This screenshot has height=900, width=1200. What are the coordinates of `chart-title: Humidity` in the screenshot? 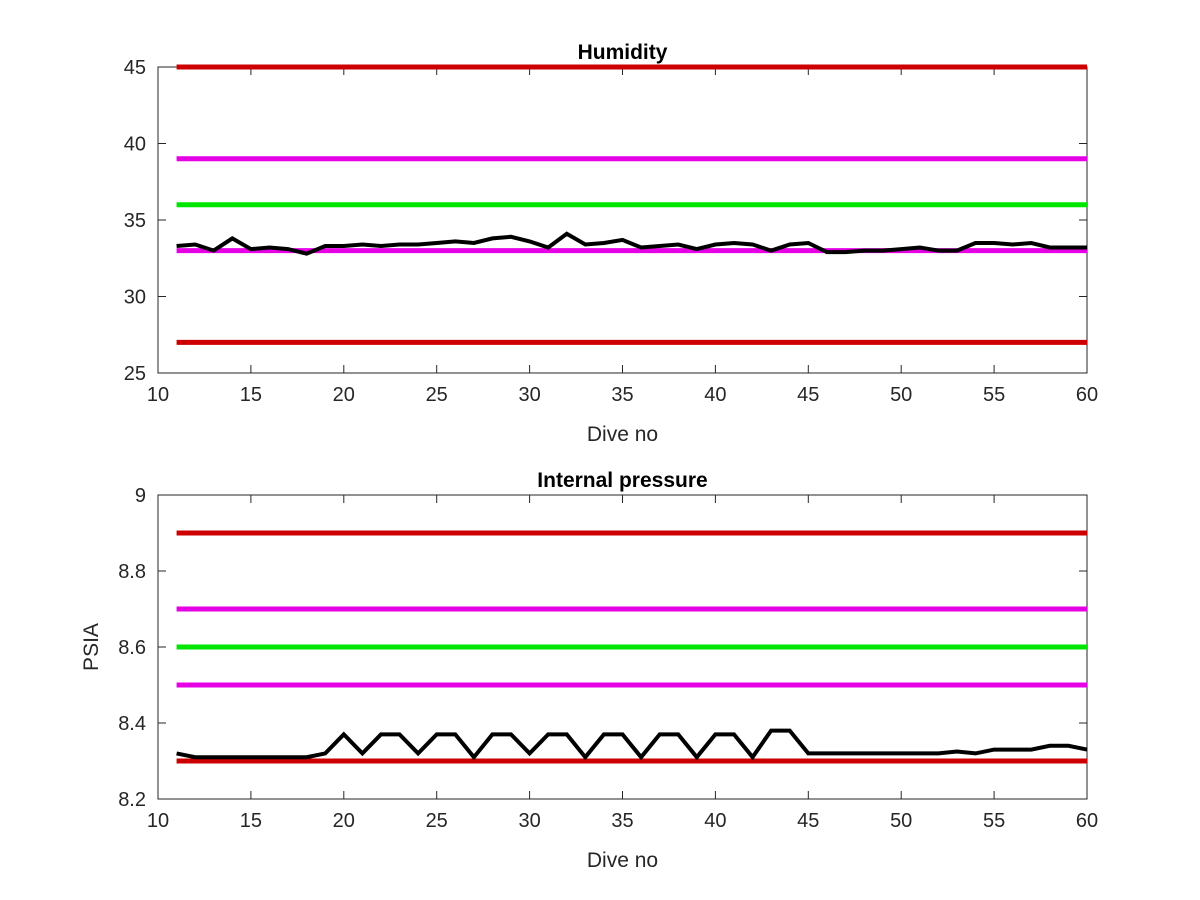 It's located at (623, 52).